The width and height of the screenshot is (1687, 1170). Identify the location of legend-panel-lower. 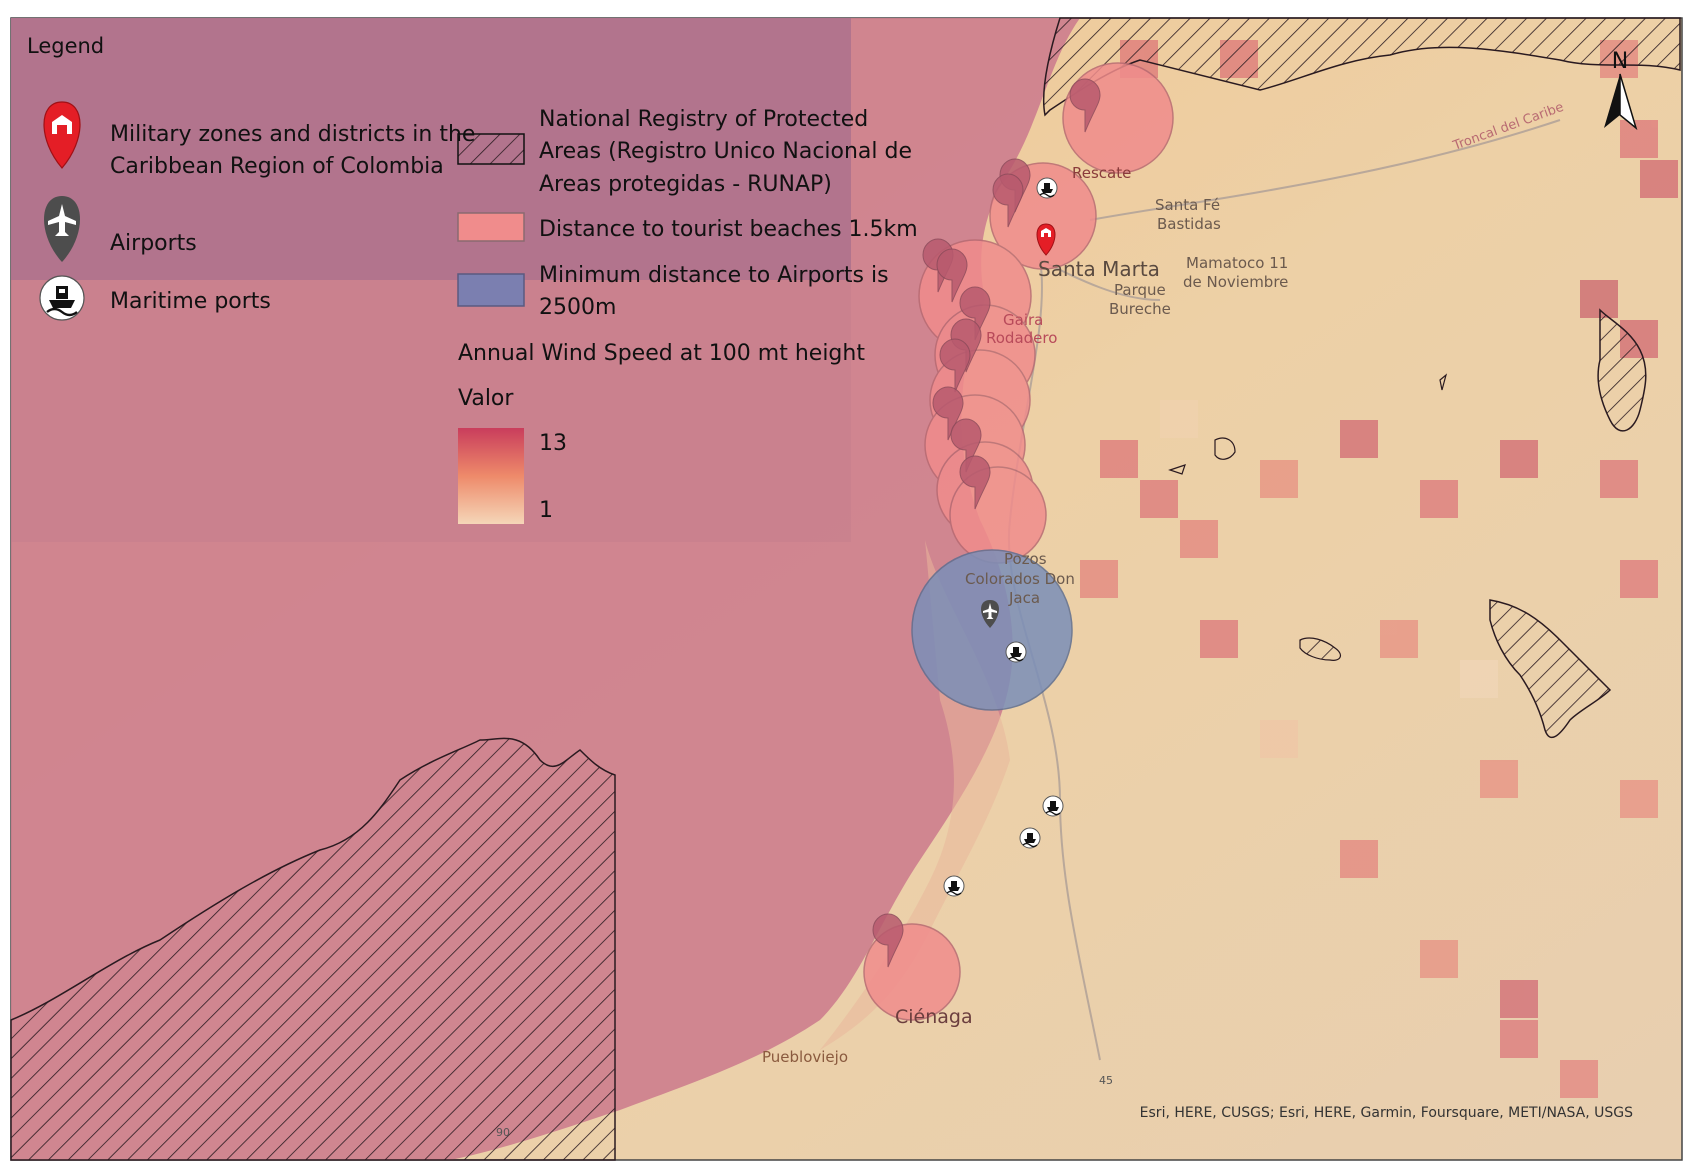
(431, 411).